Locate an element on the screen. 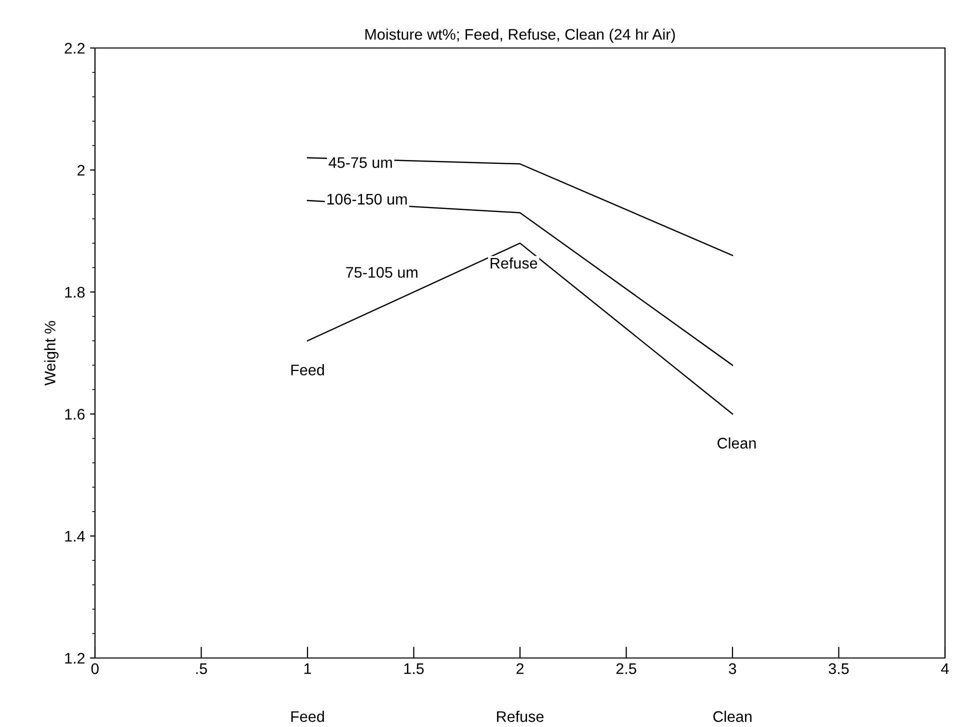  text: Clean is located at coordinates (732, 716).